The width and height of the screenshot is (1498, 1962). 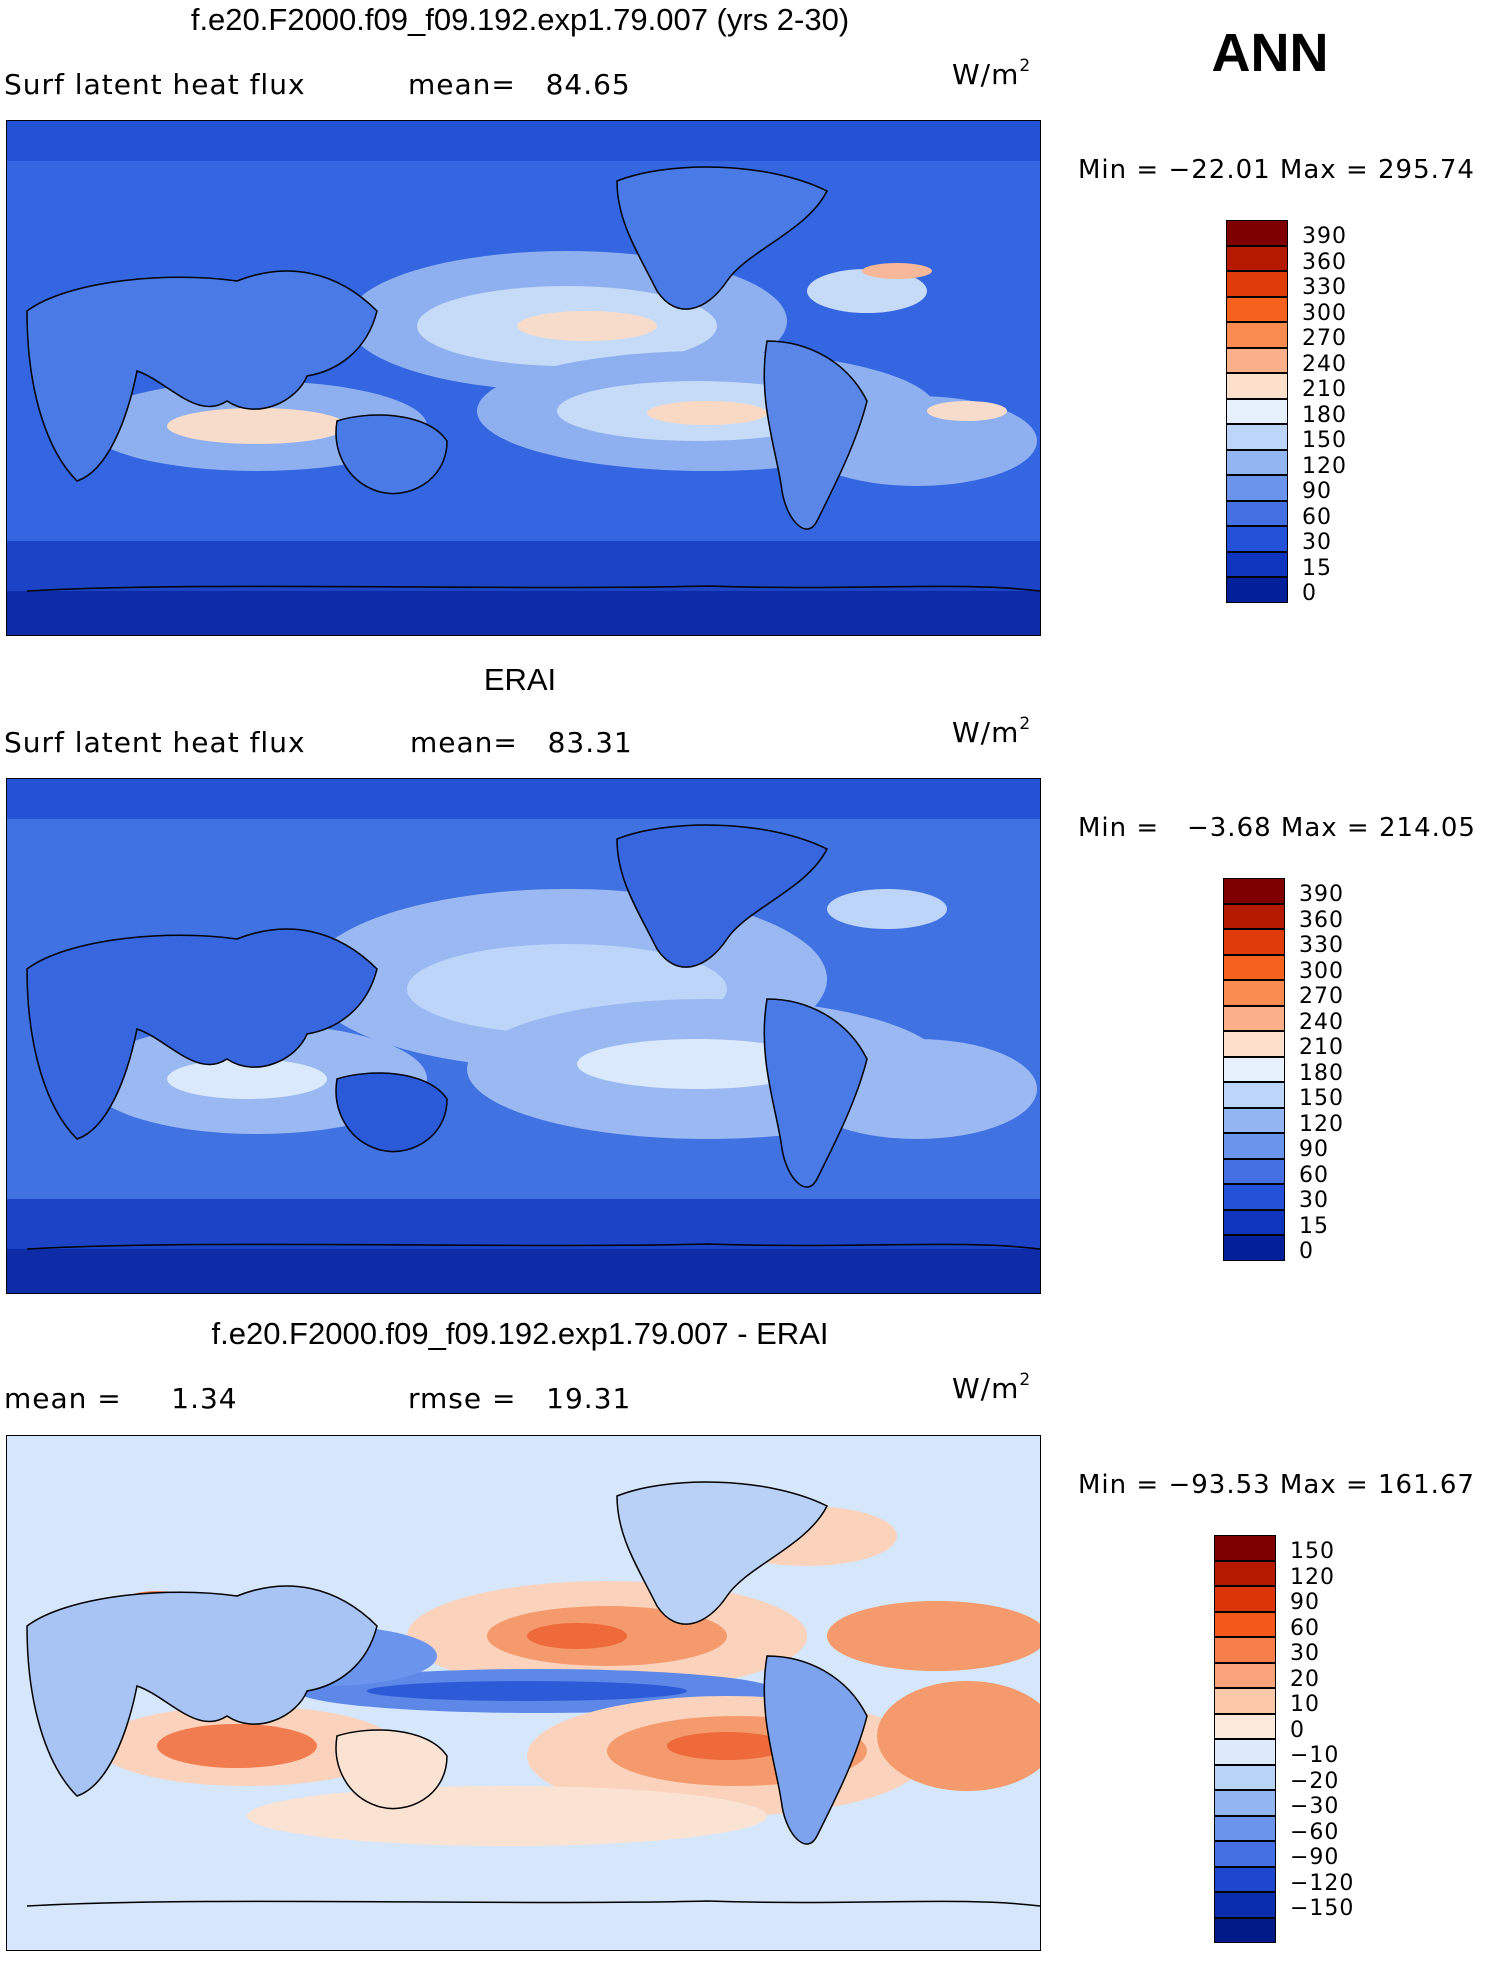 What do you see at coordinates (1315, 1857) in the screenshot?
I see `colorbar-label: −90` at bounding box center [1315, 1857].